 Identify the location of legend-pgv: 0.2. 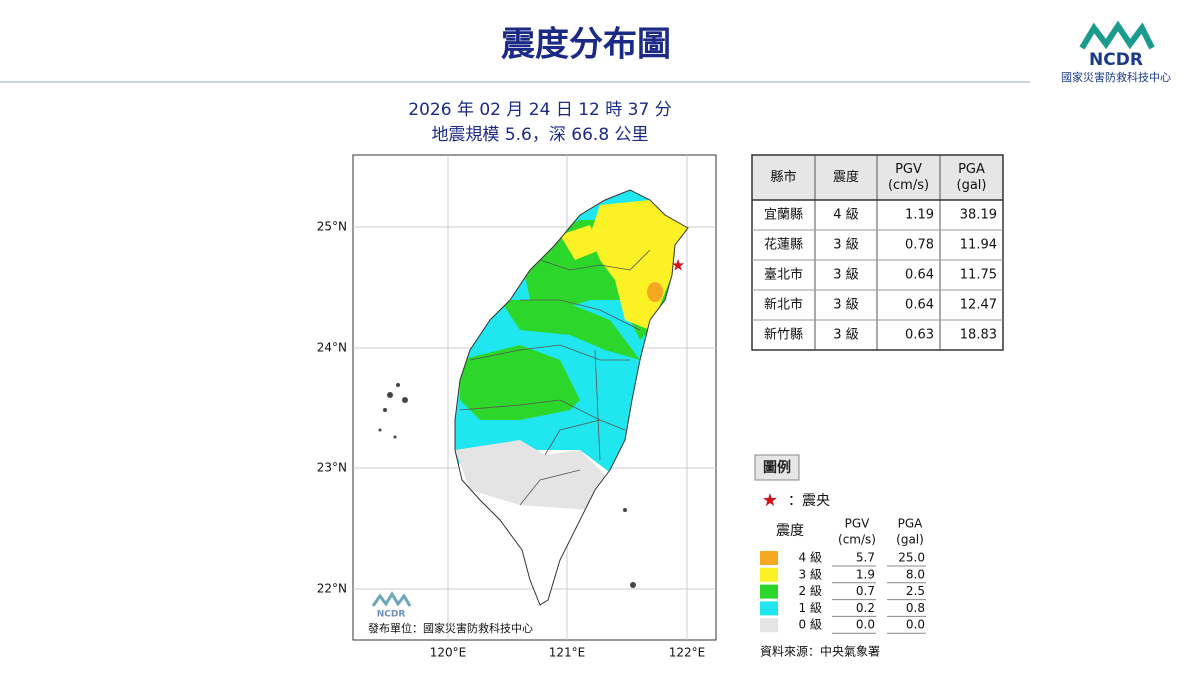
(865, 608).